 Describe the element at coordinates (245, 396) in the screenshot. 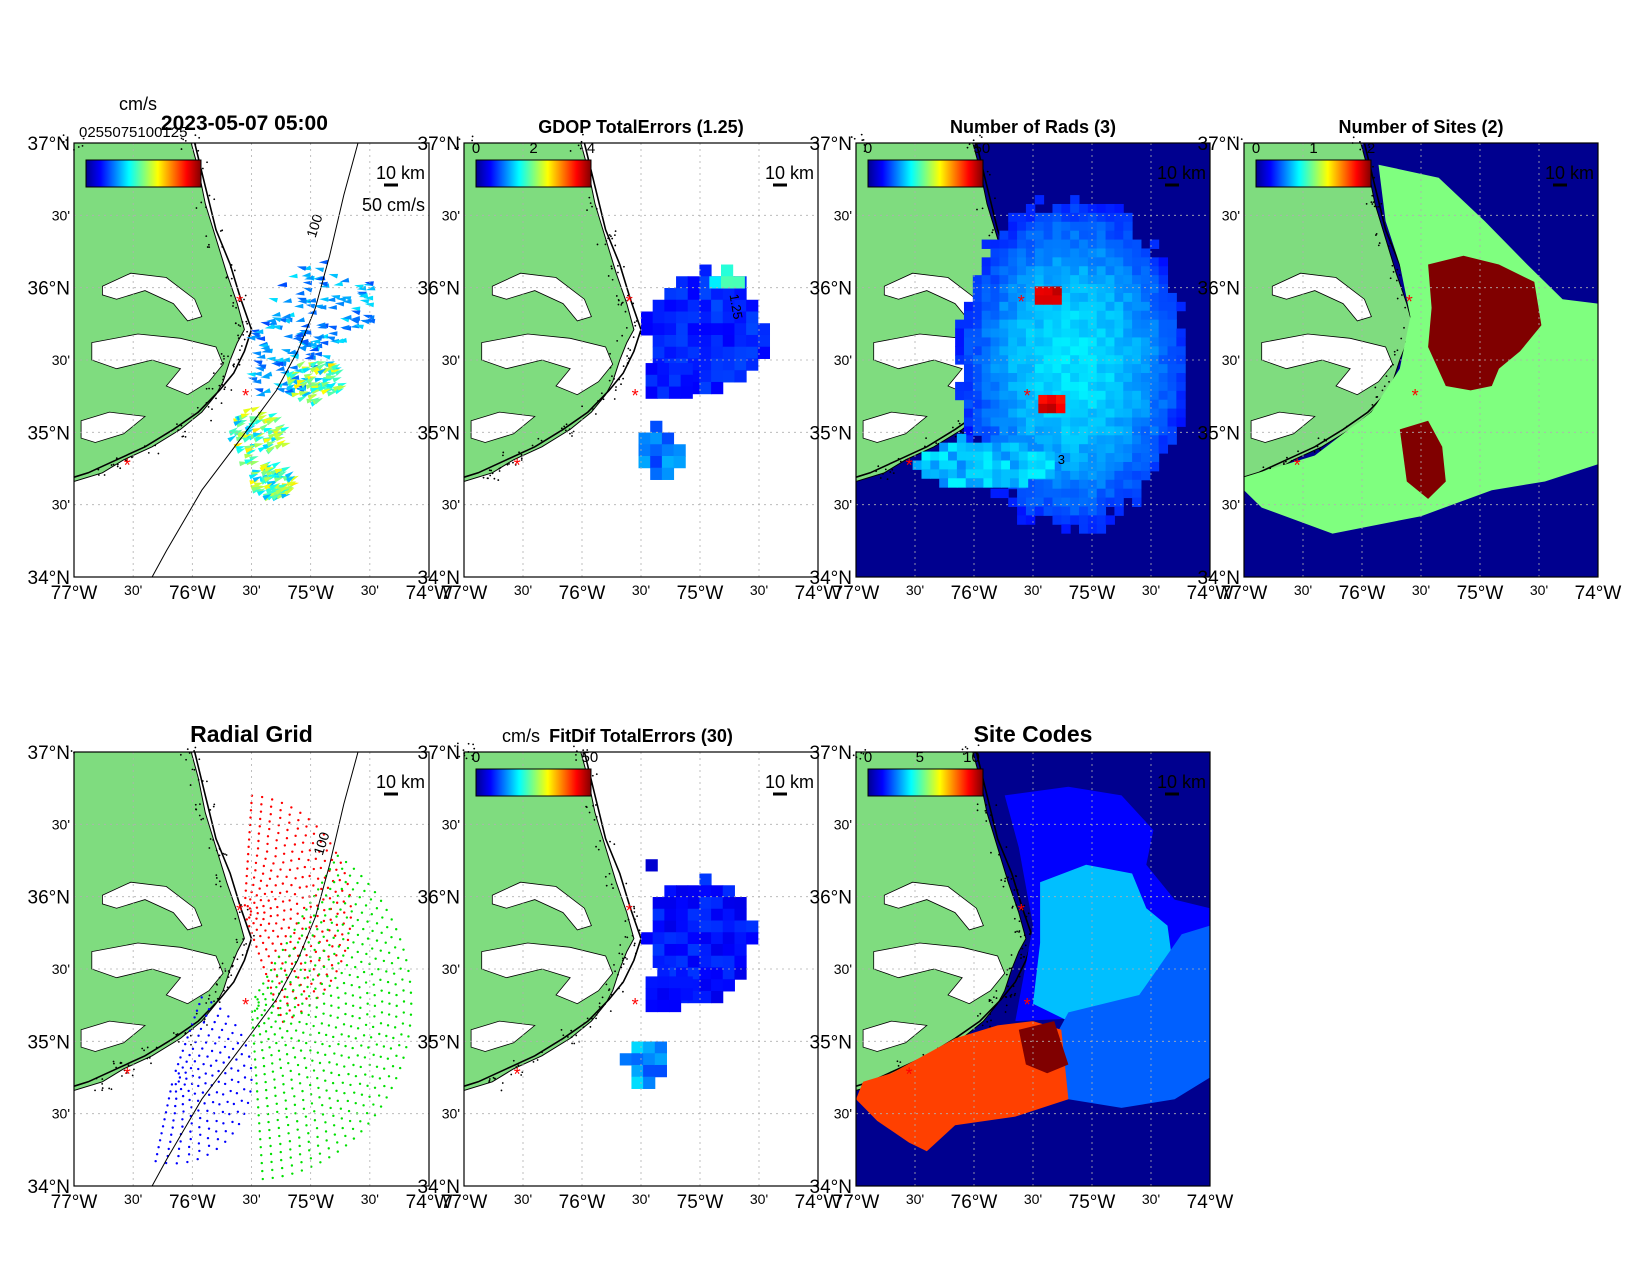

I see `site-marker: *` at that location.